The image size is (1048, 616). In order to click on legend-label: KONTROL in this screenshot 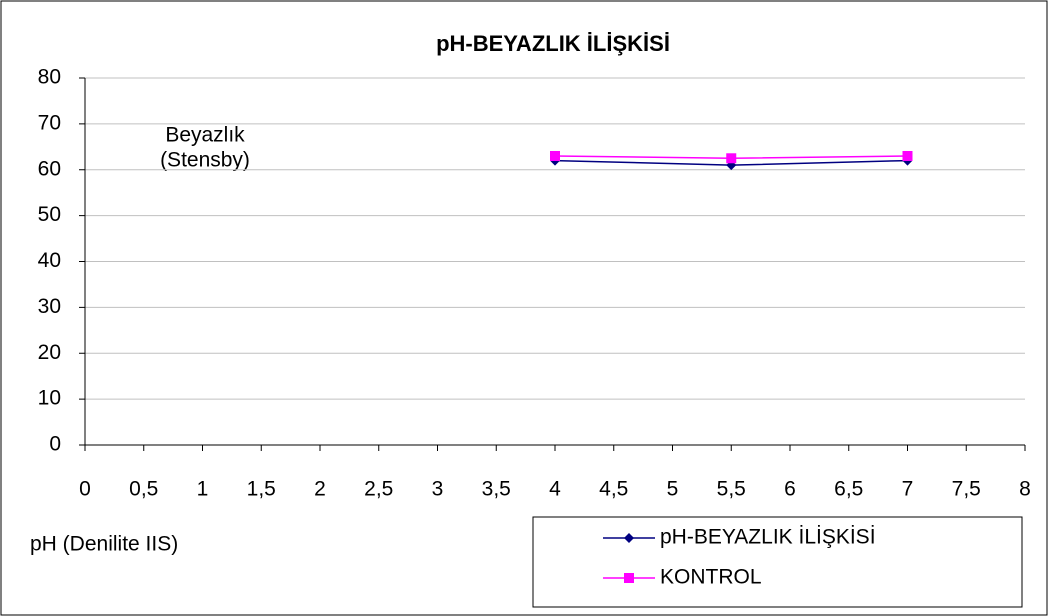, I will do `click(711, 577)`.